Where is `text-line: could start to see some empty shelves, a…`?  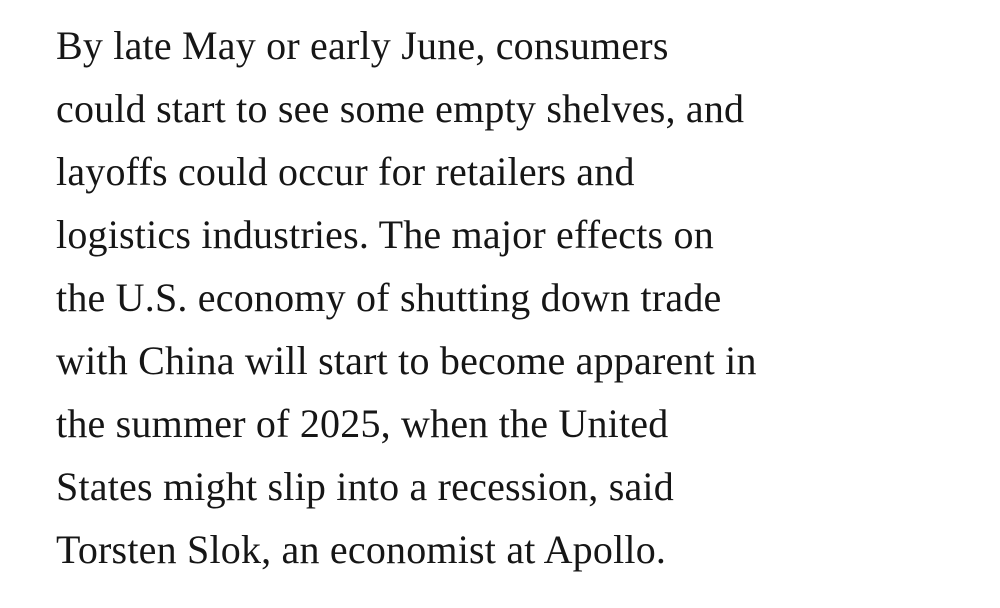
text-line: could start to see some empty shelves, a… is located at coordinates (400, 108).